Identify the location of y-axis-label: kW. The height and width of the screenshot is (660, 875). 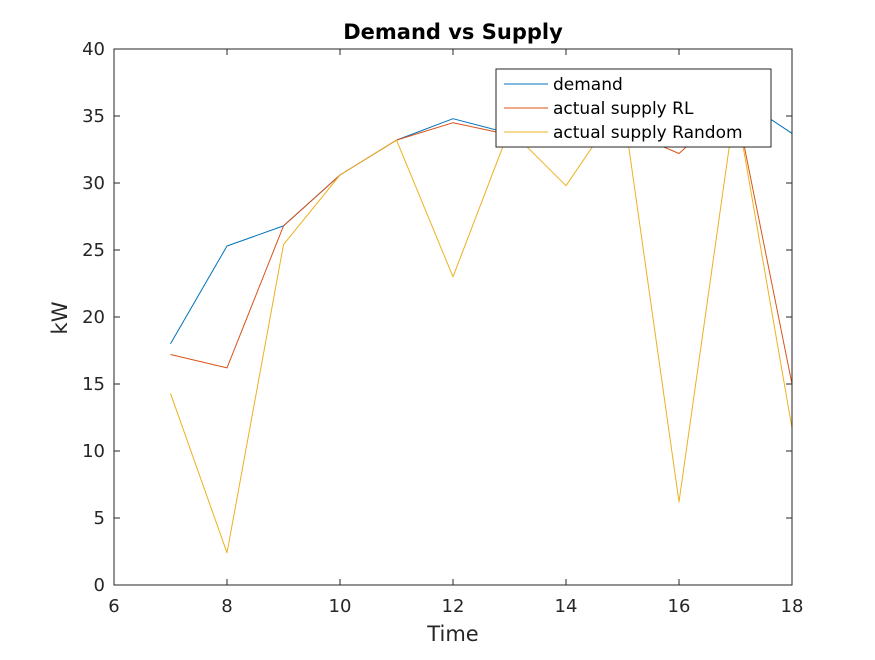
(60, 317).